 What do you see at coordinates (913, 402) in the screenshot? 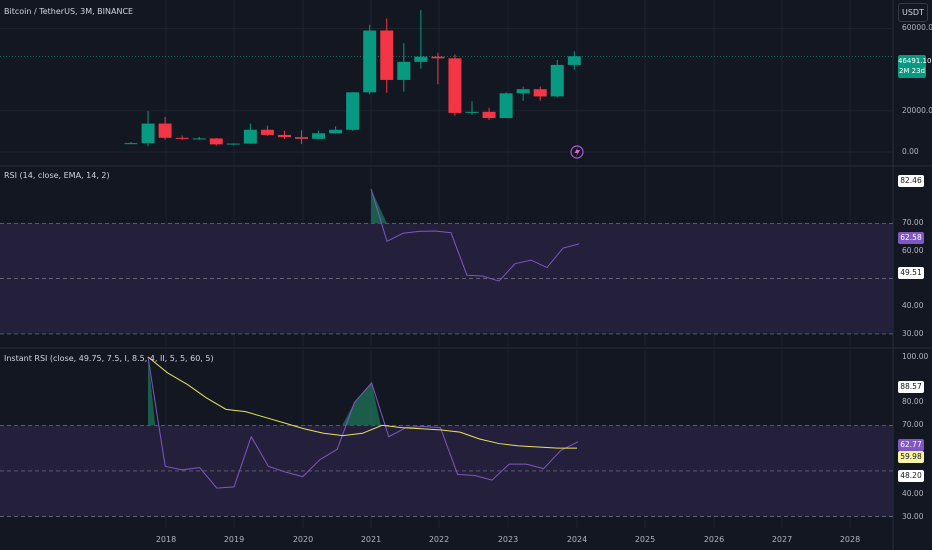
I see `irsi-axis-tick: 80.00` at bounding box center [913, 402].